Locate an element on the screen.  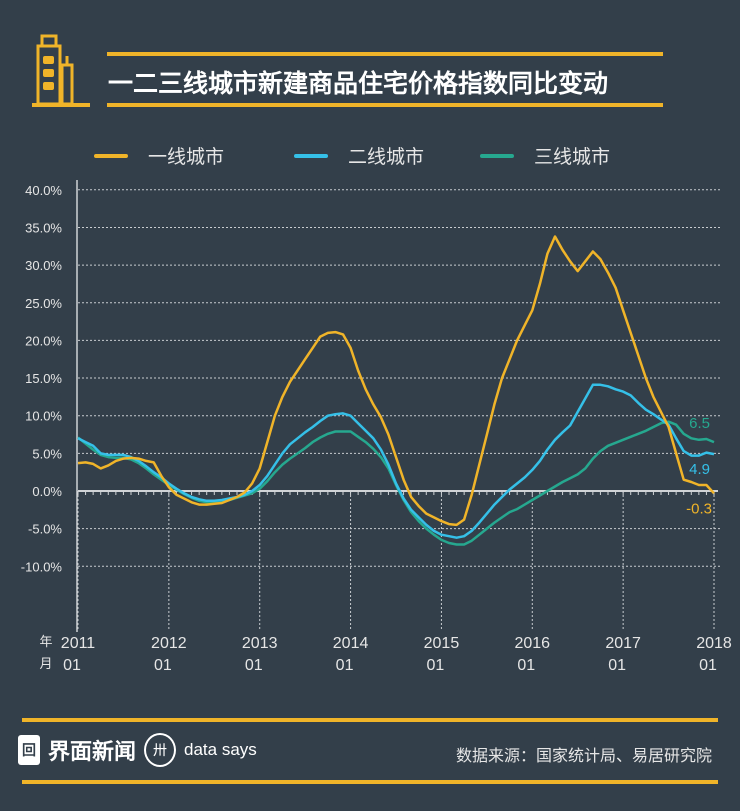
end-value-label: -0.3 is located at coordinates (699, 508).